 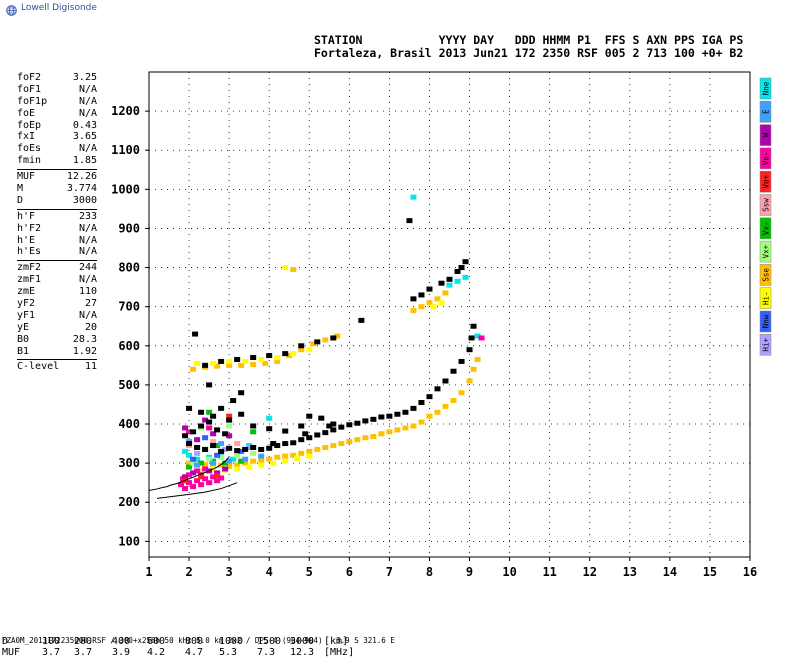 I want to click on param-value: 1.85, so click(x=84, y=161).